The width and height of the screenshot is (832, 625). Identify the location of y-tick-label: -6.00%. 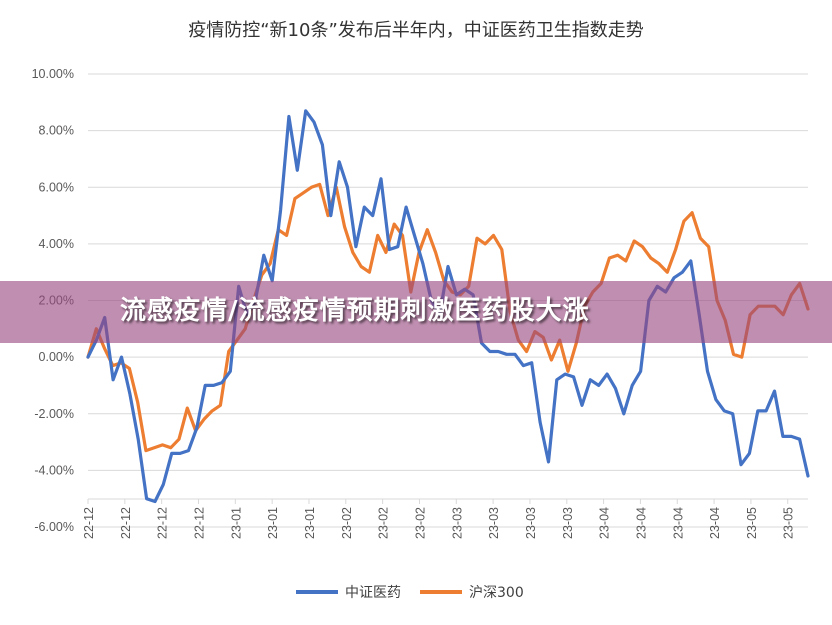
(54, 527).